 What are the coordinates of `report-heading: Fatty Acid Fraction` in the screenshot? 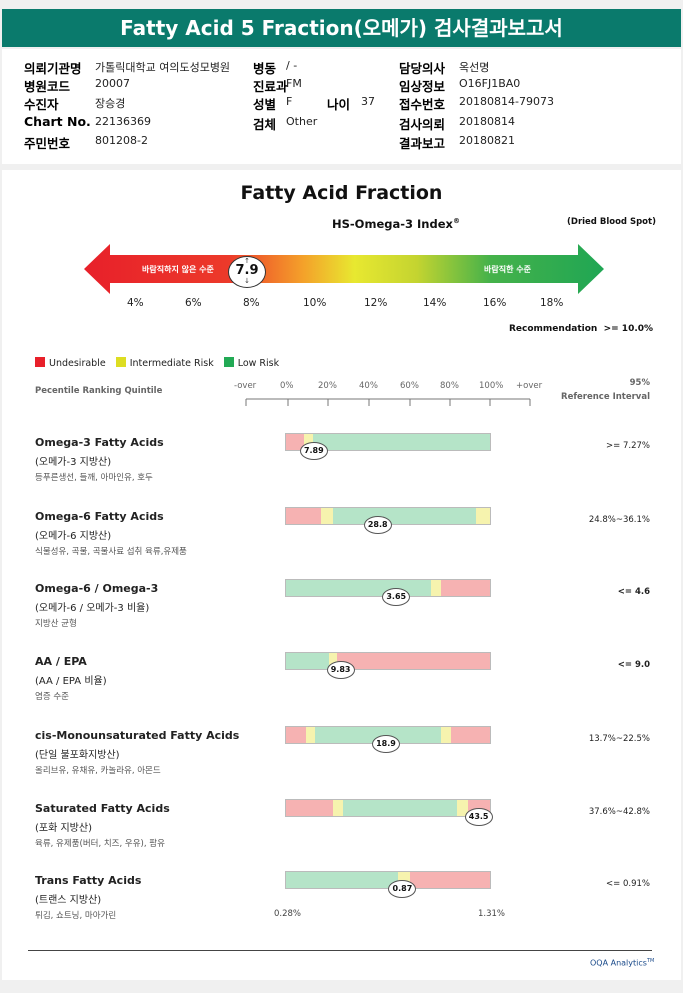 It's located at (341, 193).